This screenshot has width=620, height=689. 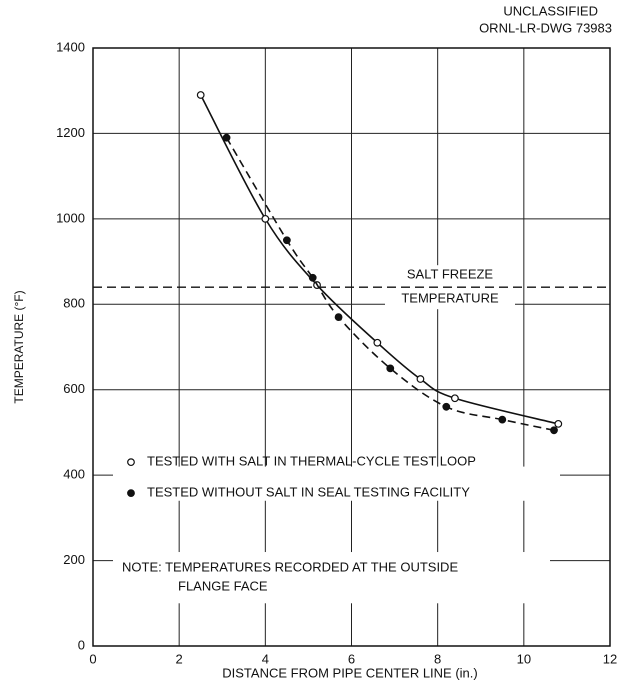 What do you see at coordinates (70, 46) in the screenshot?
I see `y-tick-label: 1400` at bounding box center [70, 46].